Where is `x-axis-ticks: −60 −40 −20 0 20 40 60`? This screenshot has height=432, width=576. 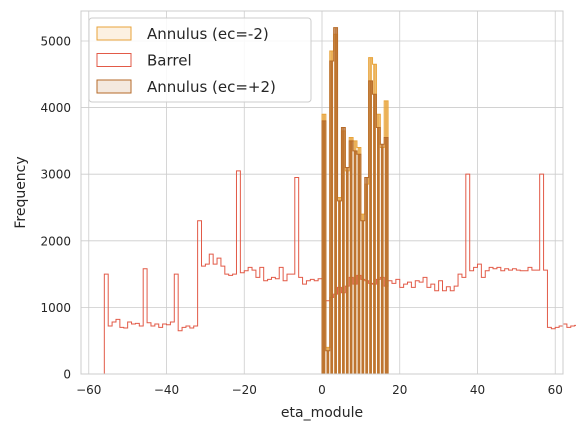 x-axis-ticks: −60 −40 −20 0 20 40 60 is located at coordinates (319, 390).